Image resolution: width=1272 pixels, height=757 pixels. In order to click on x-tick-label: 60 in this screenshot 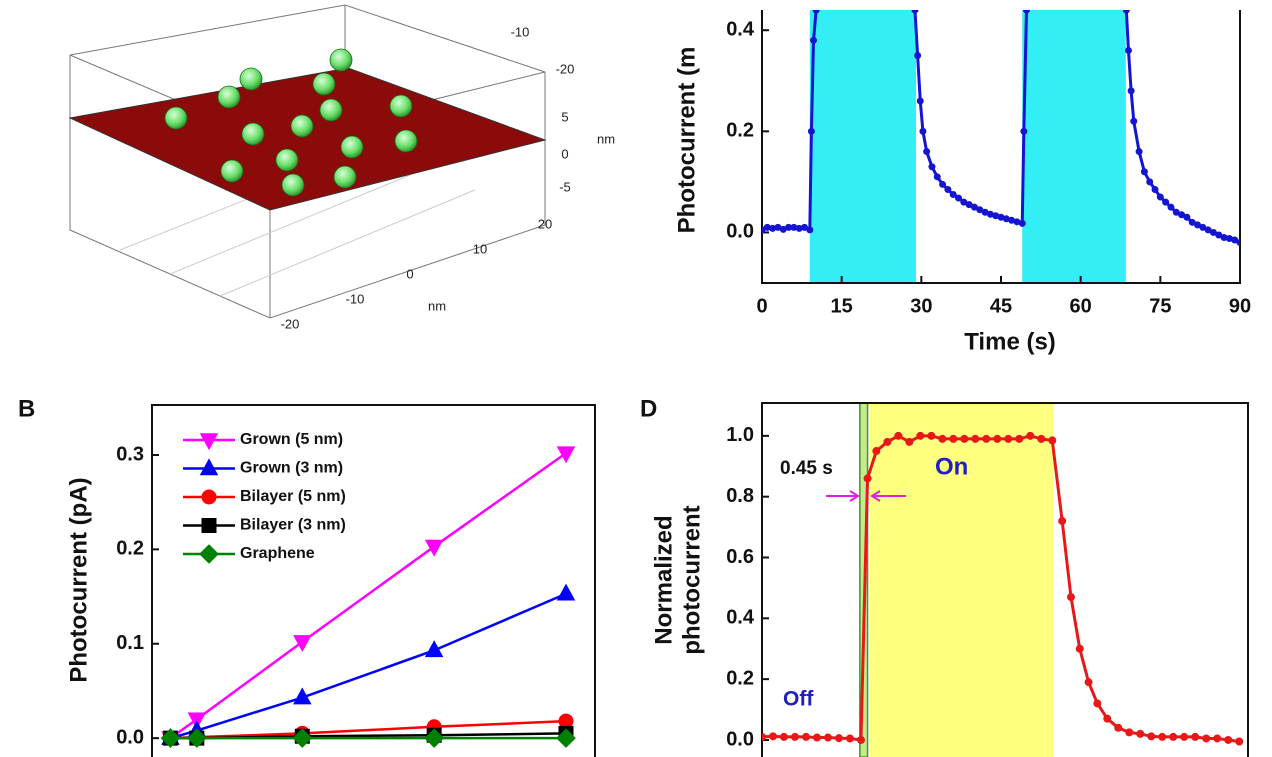, I will do `click(1081, 306)`.